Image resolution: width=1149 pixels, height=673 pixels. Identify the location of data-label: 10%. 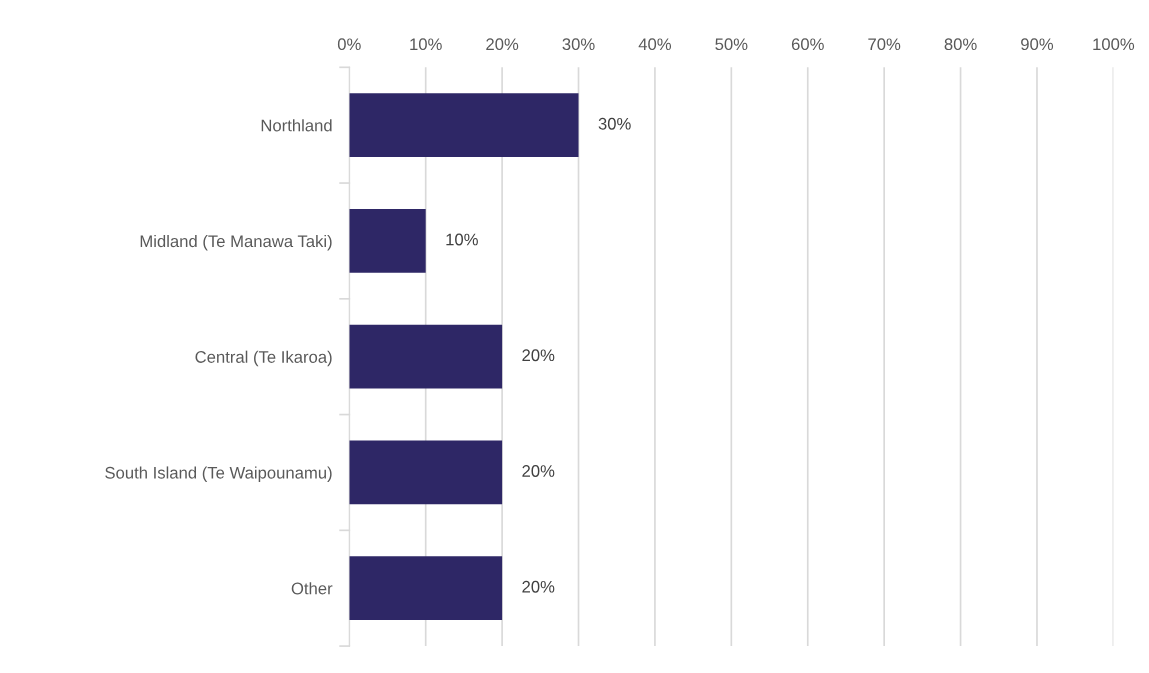
(462, 239).